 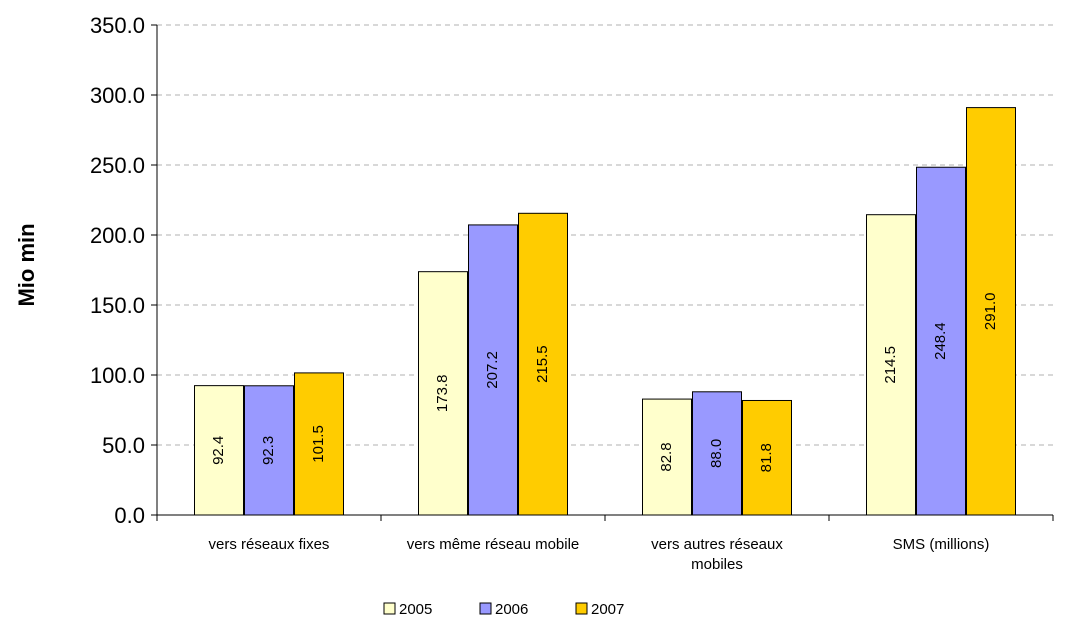 I want to click on data-label: 82.8, so click(x=666, y=456).